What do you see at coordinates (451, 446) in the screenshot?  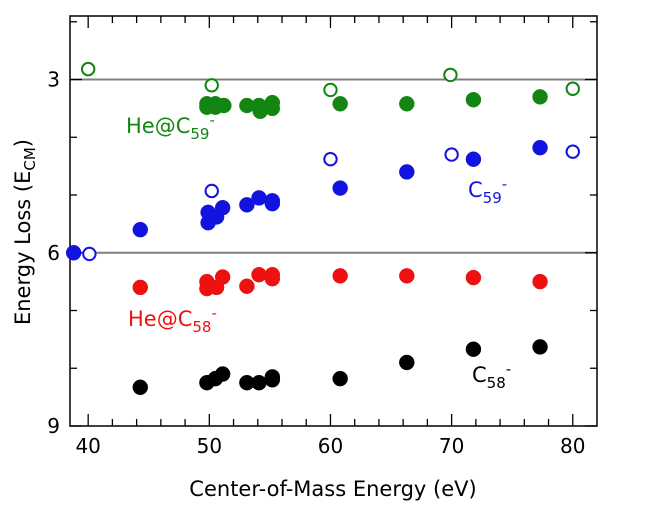 I see `x-tick-label: 70` at bounding box center [451, 446].